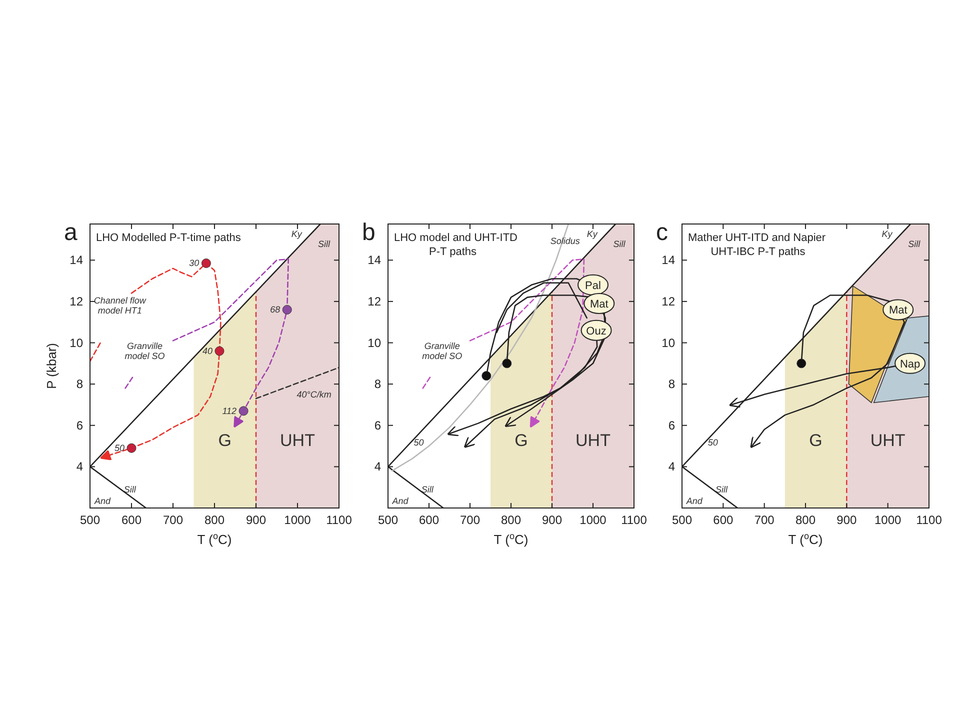 This screenshot has width=954, height=721. I want to click on chart-title: c, so click(662, 232).